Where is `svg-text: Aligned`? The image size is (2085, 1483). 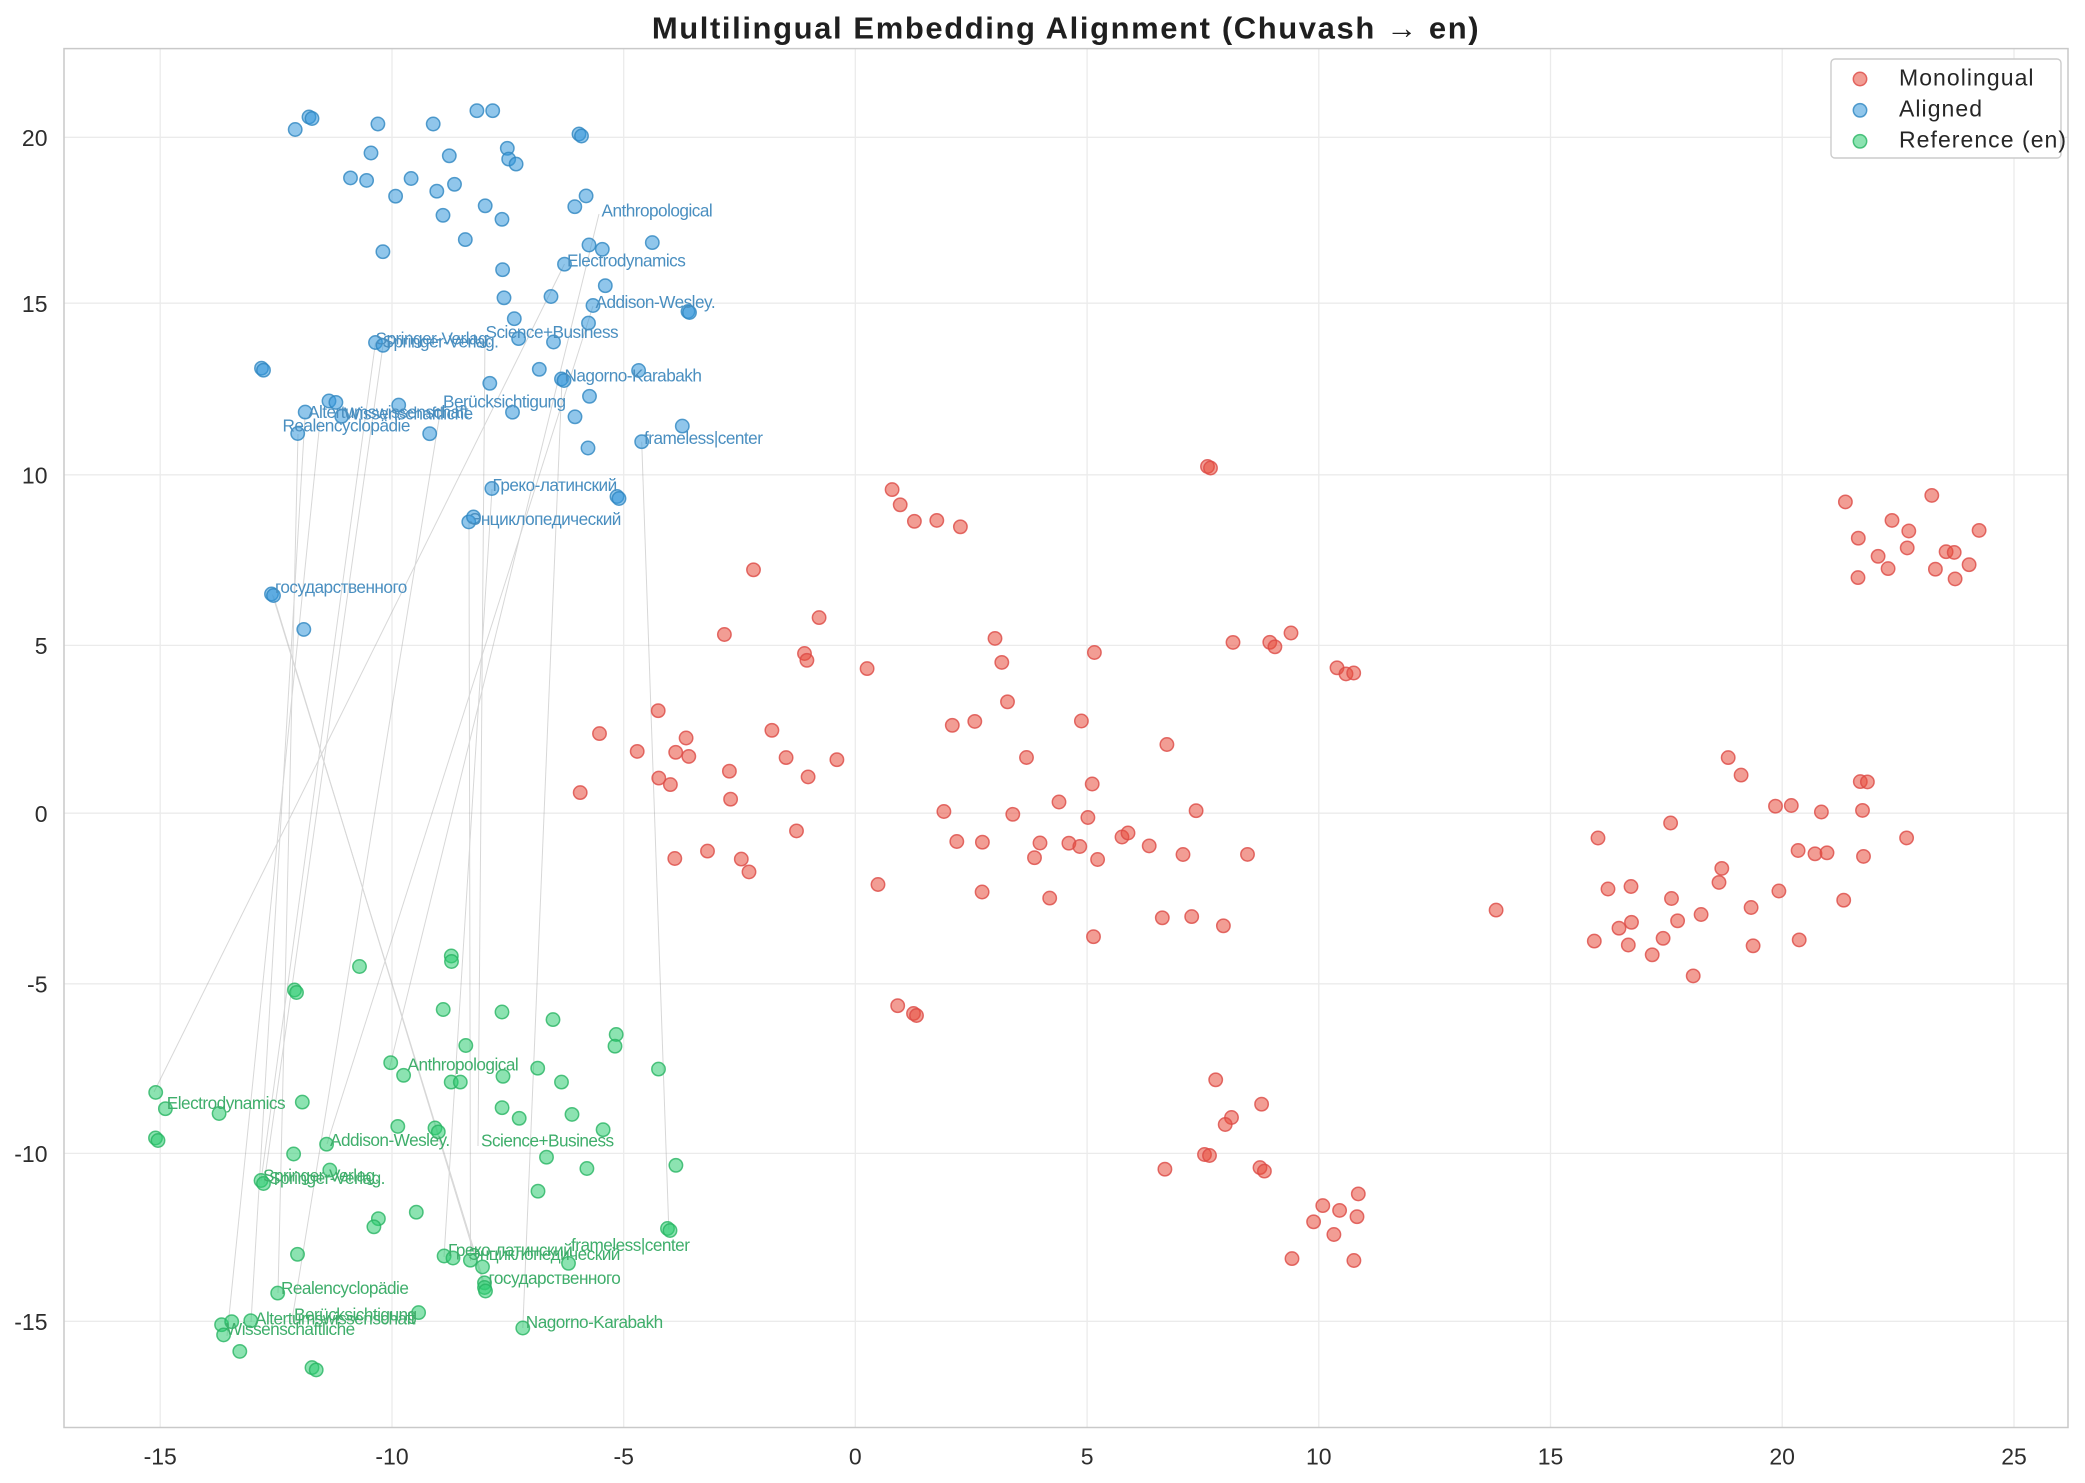
svg-text: Aligned is located at coordinates (1941, 109).